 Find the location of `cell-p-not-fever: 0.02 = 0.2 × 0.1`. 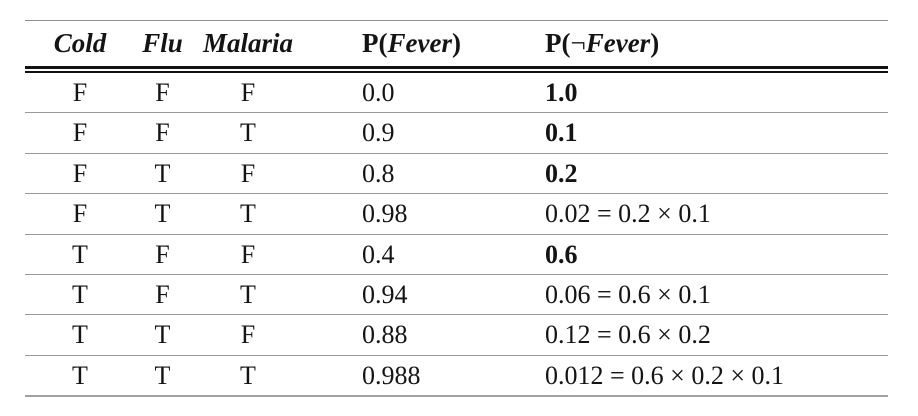

cell-p-not-fever: 0.02 = 0.2 × 0.1 is located at coordinates (628, 214).